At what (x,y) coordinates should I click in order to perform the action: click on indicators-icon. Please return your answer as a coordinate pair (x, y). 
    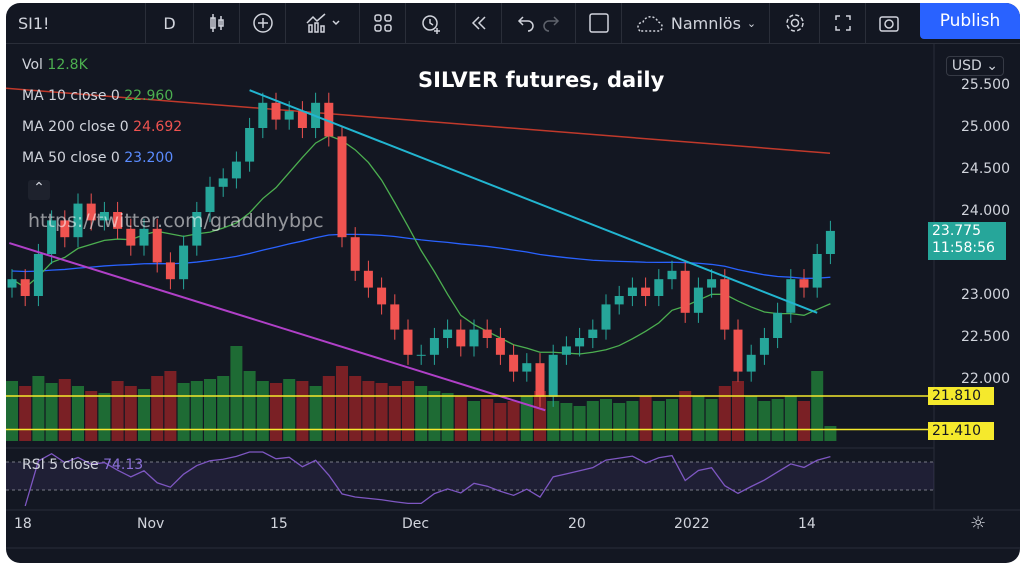
    Looking at the image, I should click on (323, 23).